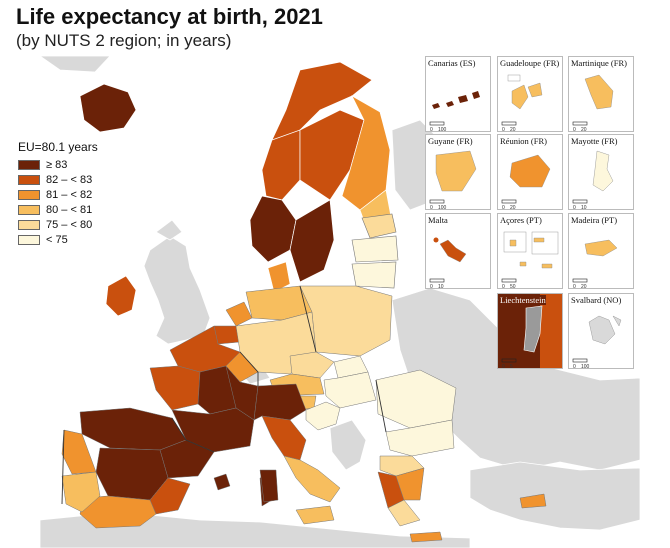 The image size is (670, 548). Describe the element at coordinates (58, 147) in the screenshot. I see `legend-title: EU=80.1 years` at that location.